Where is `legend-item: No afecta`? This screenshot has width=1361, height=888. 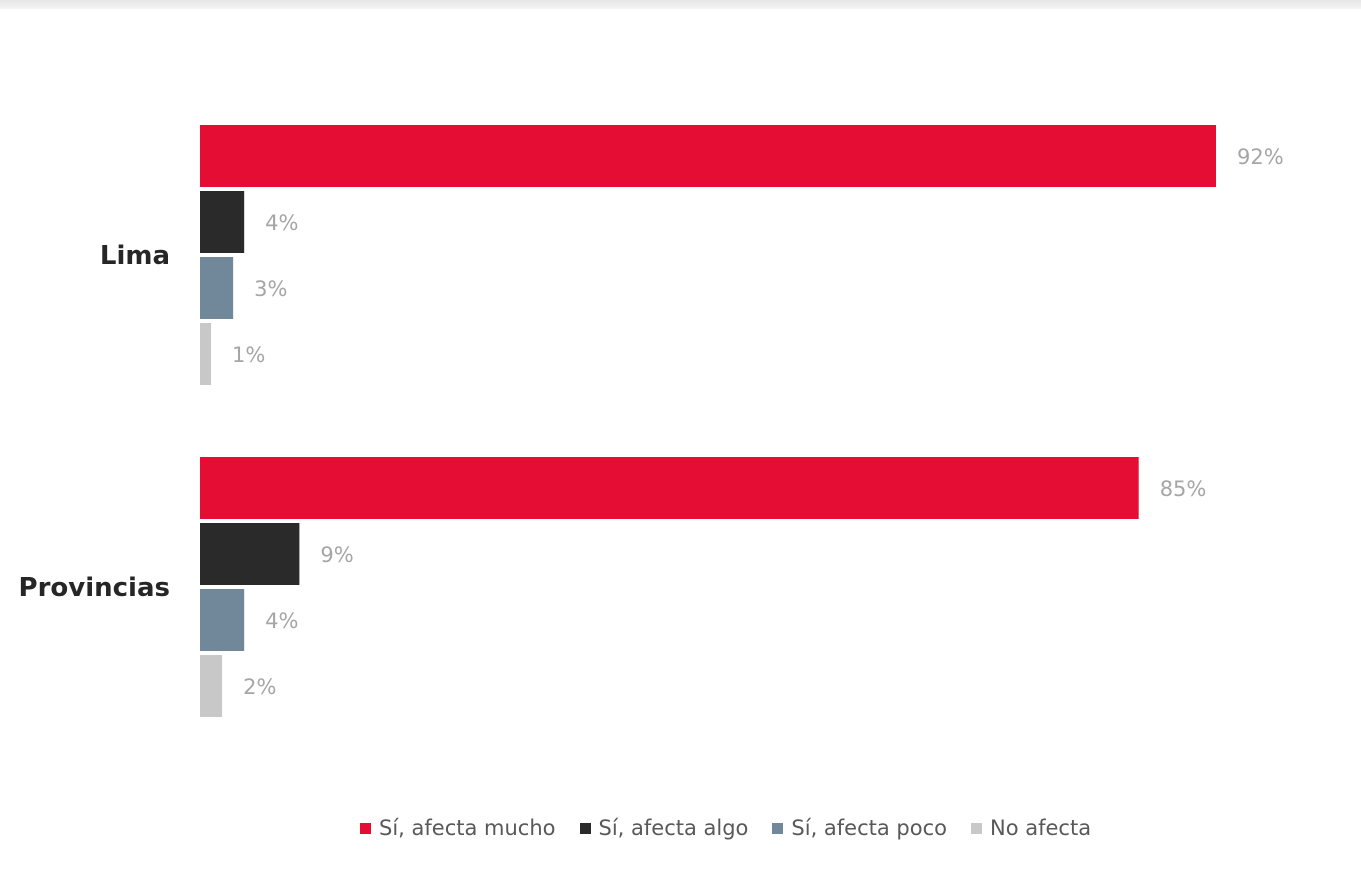
legend-item: No afecta is located at coordinates (1031, 828).